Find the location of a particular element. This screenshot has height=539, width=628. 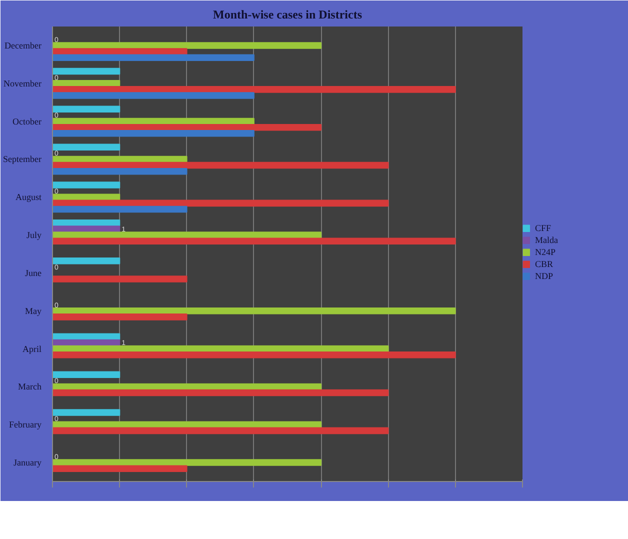

y-tick-label: May is located at coordinates (33, 311).